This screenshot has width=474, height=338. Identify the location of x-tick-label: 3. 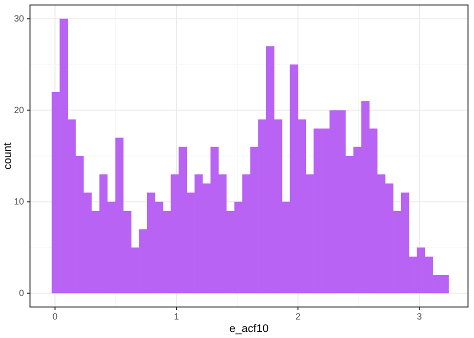
(419, 316).